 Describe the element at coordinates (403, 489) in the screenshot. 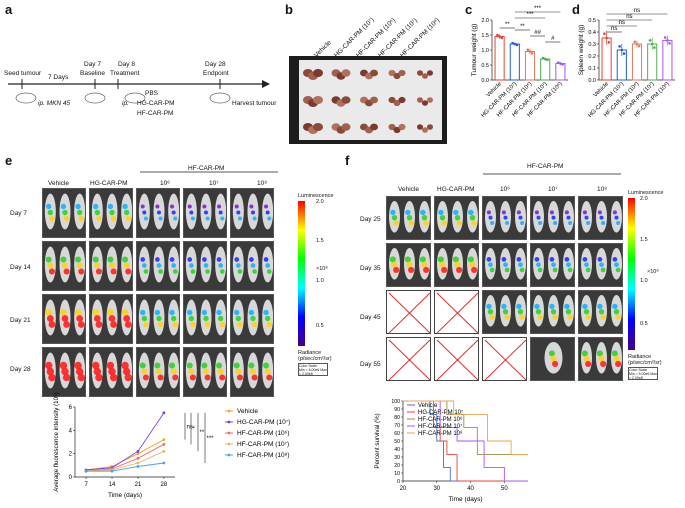

I see `f-chart-xtick-label-0: 20` at that location.